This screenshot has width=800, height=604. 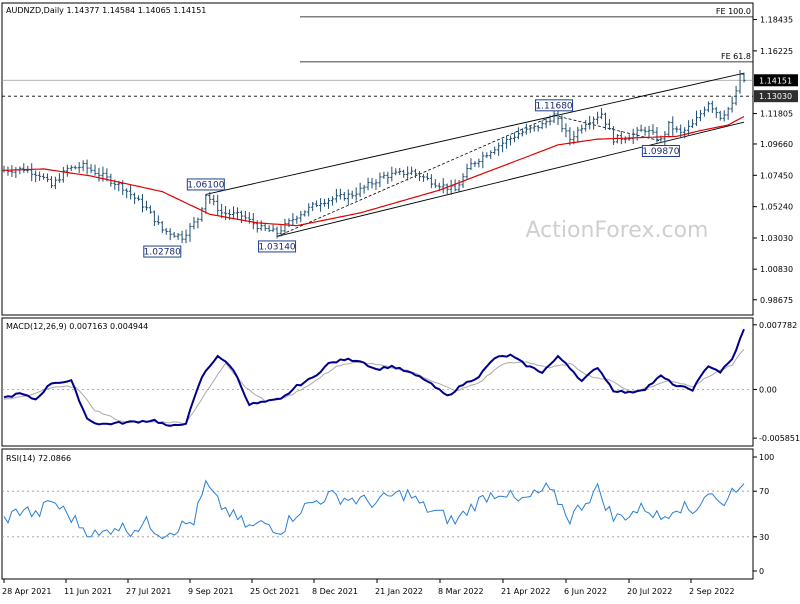 What do you see at coordinates (776, 207) in the screenshot?
I see `price-y-tick-label: 1.05240` at bounding box center [776, 207].